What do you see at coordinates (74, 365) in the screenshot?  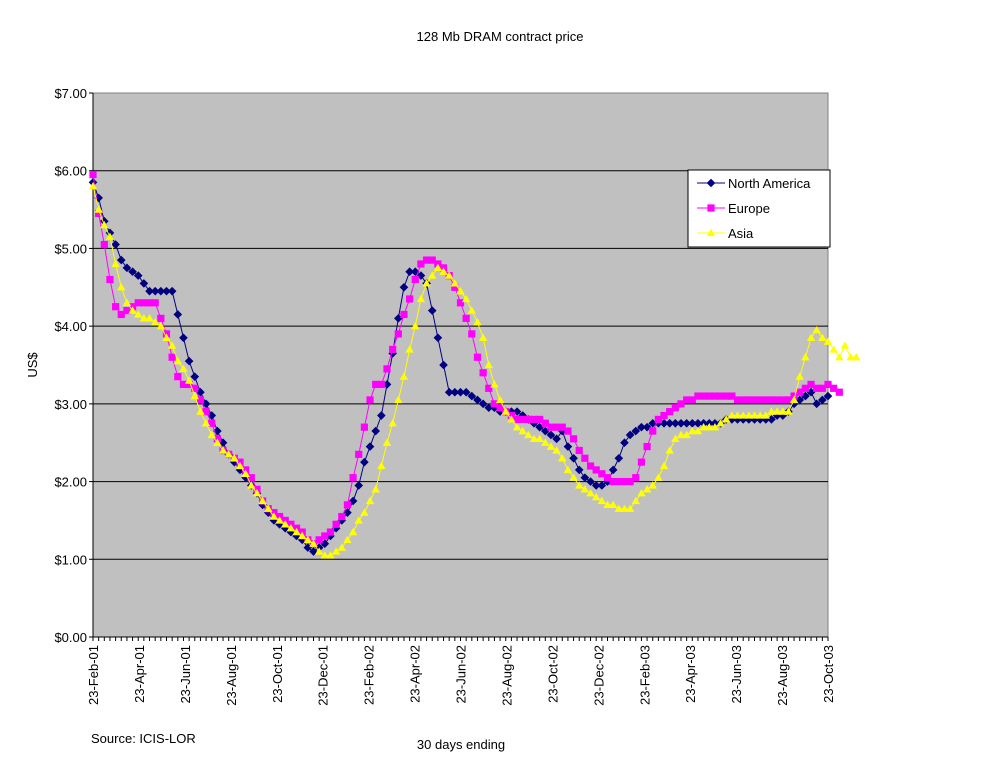 I see `y-axis: $0.00 $1.00 $2.00 $3.00 $4.00 $5.00 $6.00 $7.00` at bounding box center [74, 365].